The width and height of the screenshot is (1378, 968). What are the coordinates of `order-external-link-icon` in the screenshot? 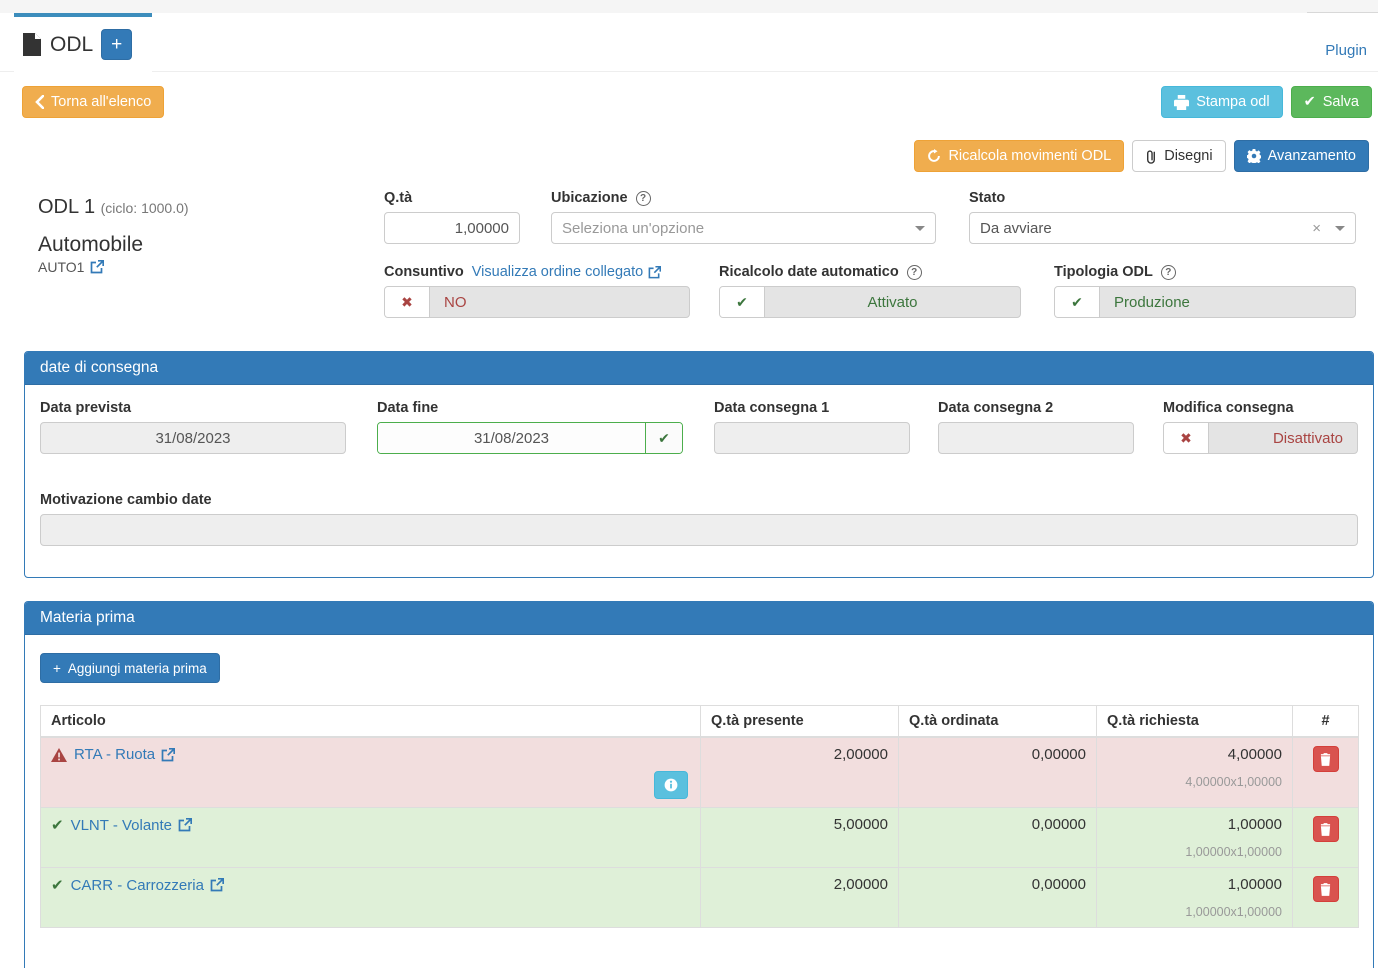 It's located at (97, 267).